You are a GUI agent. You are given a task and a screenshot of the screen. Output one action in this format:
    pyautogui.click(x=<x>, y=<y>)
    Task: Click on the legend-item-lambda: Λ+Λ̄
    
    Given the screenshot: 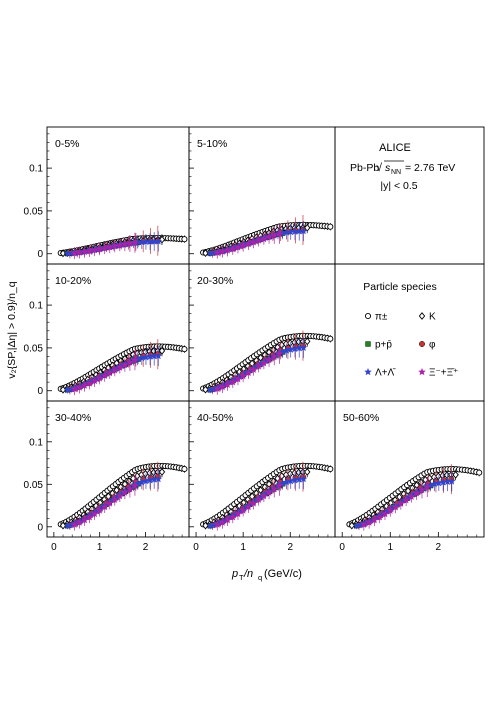 What is the action you would take?
    pyautogui.click(x=380, y=373)
    